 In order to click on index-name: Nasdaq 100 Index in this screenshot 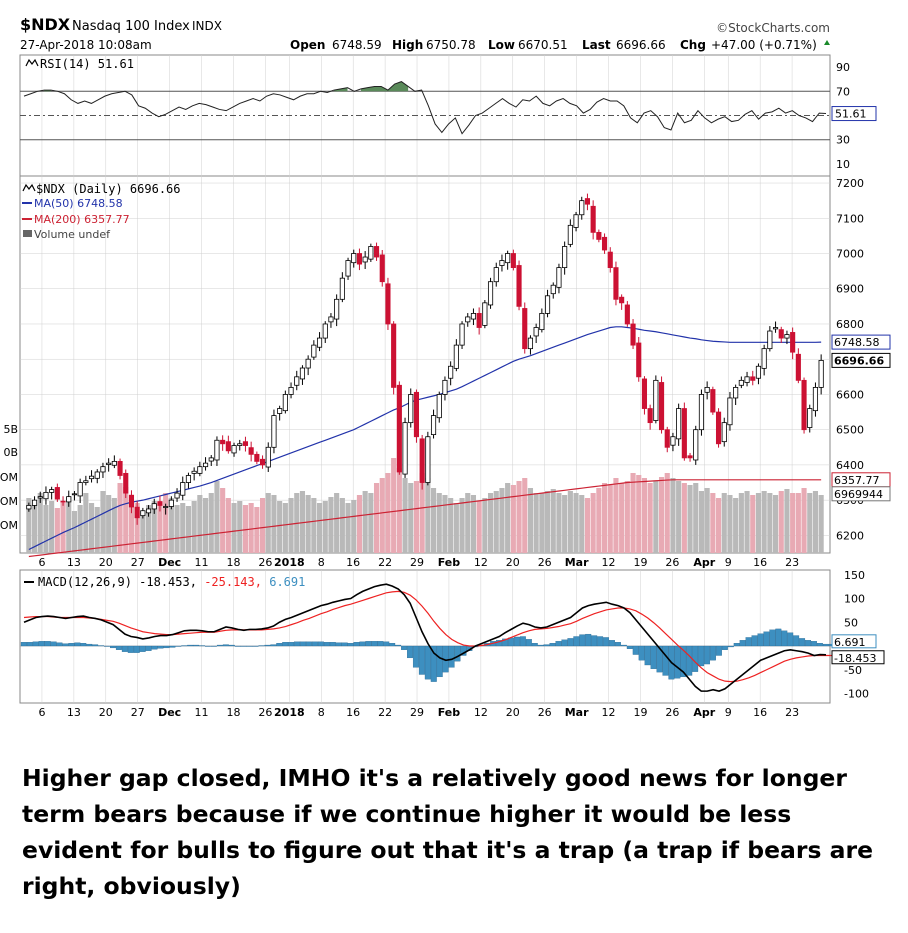, I will do `click(131, 26)`.